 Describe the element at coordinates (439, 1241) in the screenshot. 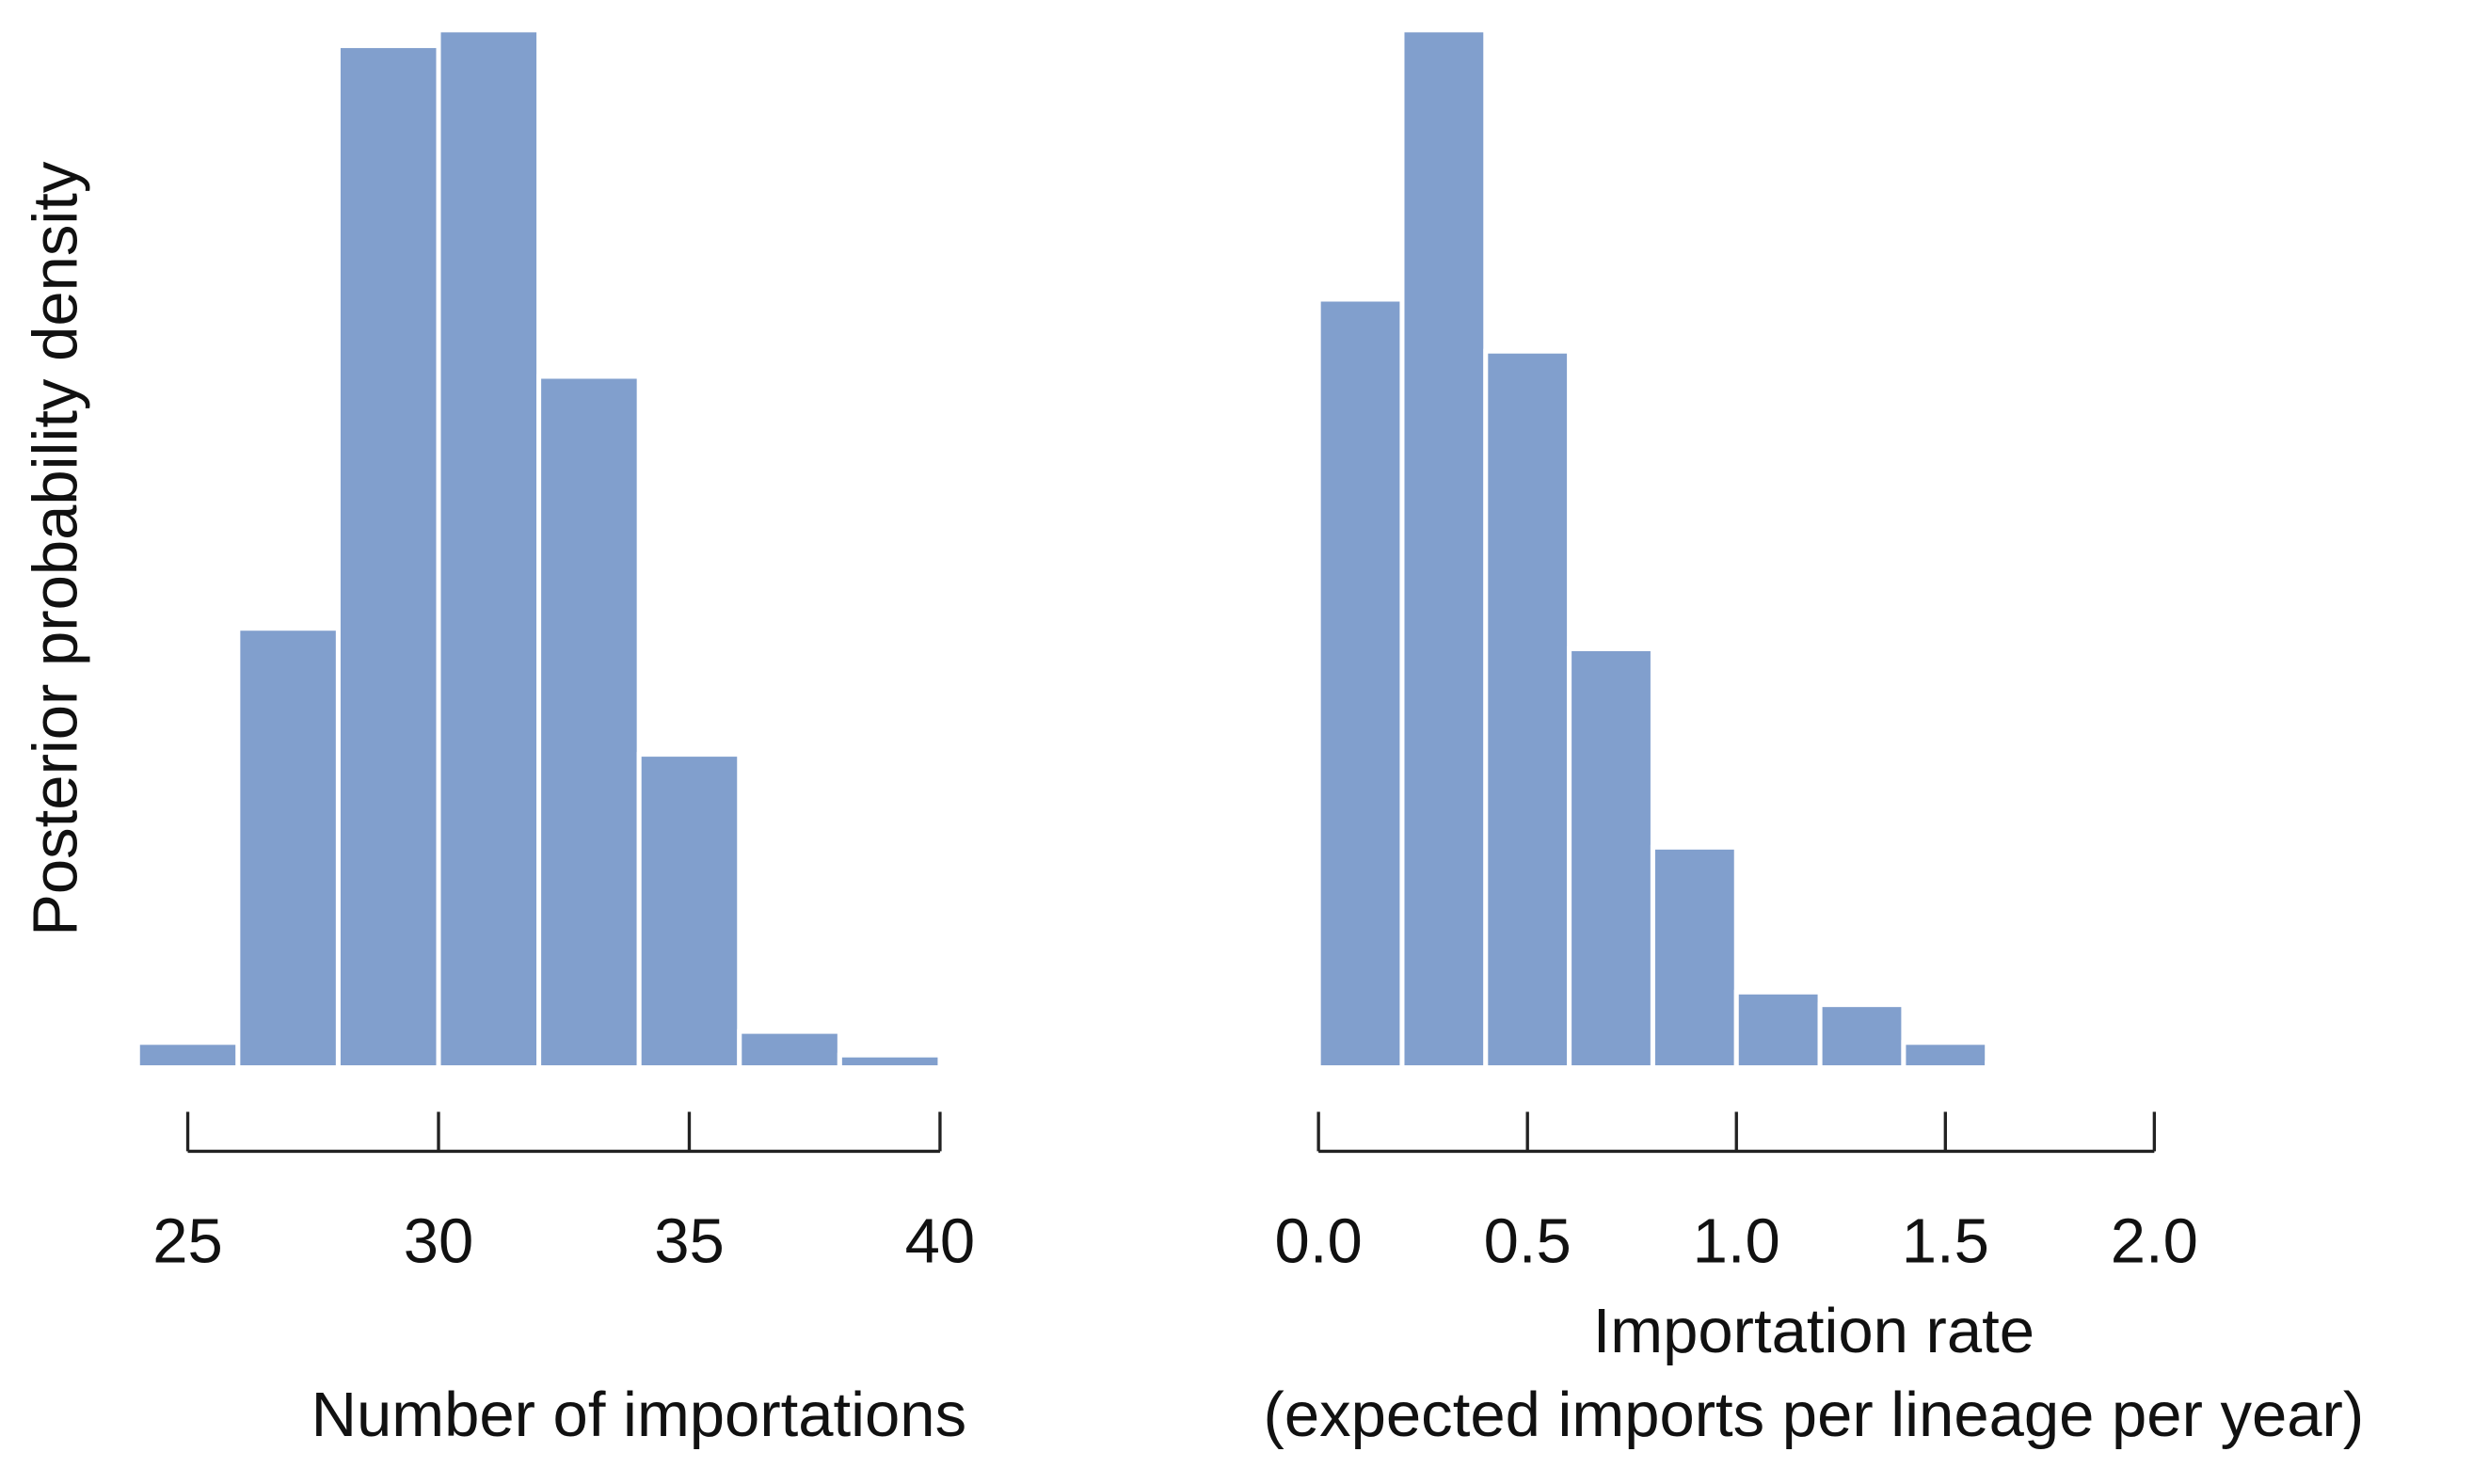

I see `x-tick-label: 30` at that location.